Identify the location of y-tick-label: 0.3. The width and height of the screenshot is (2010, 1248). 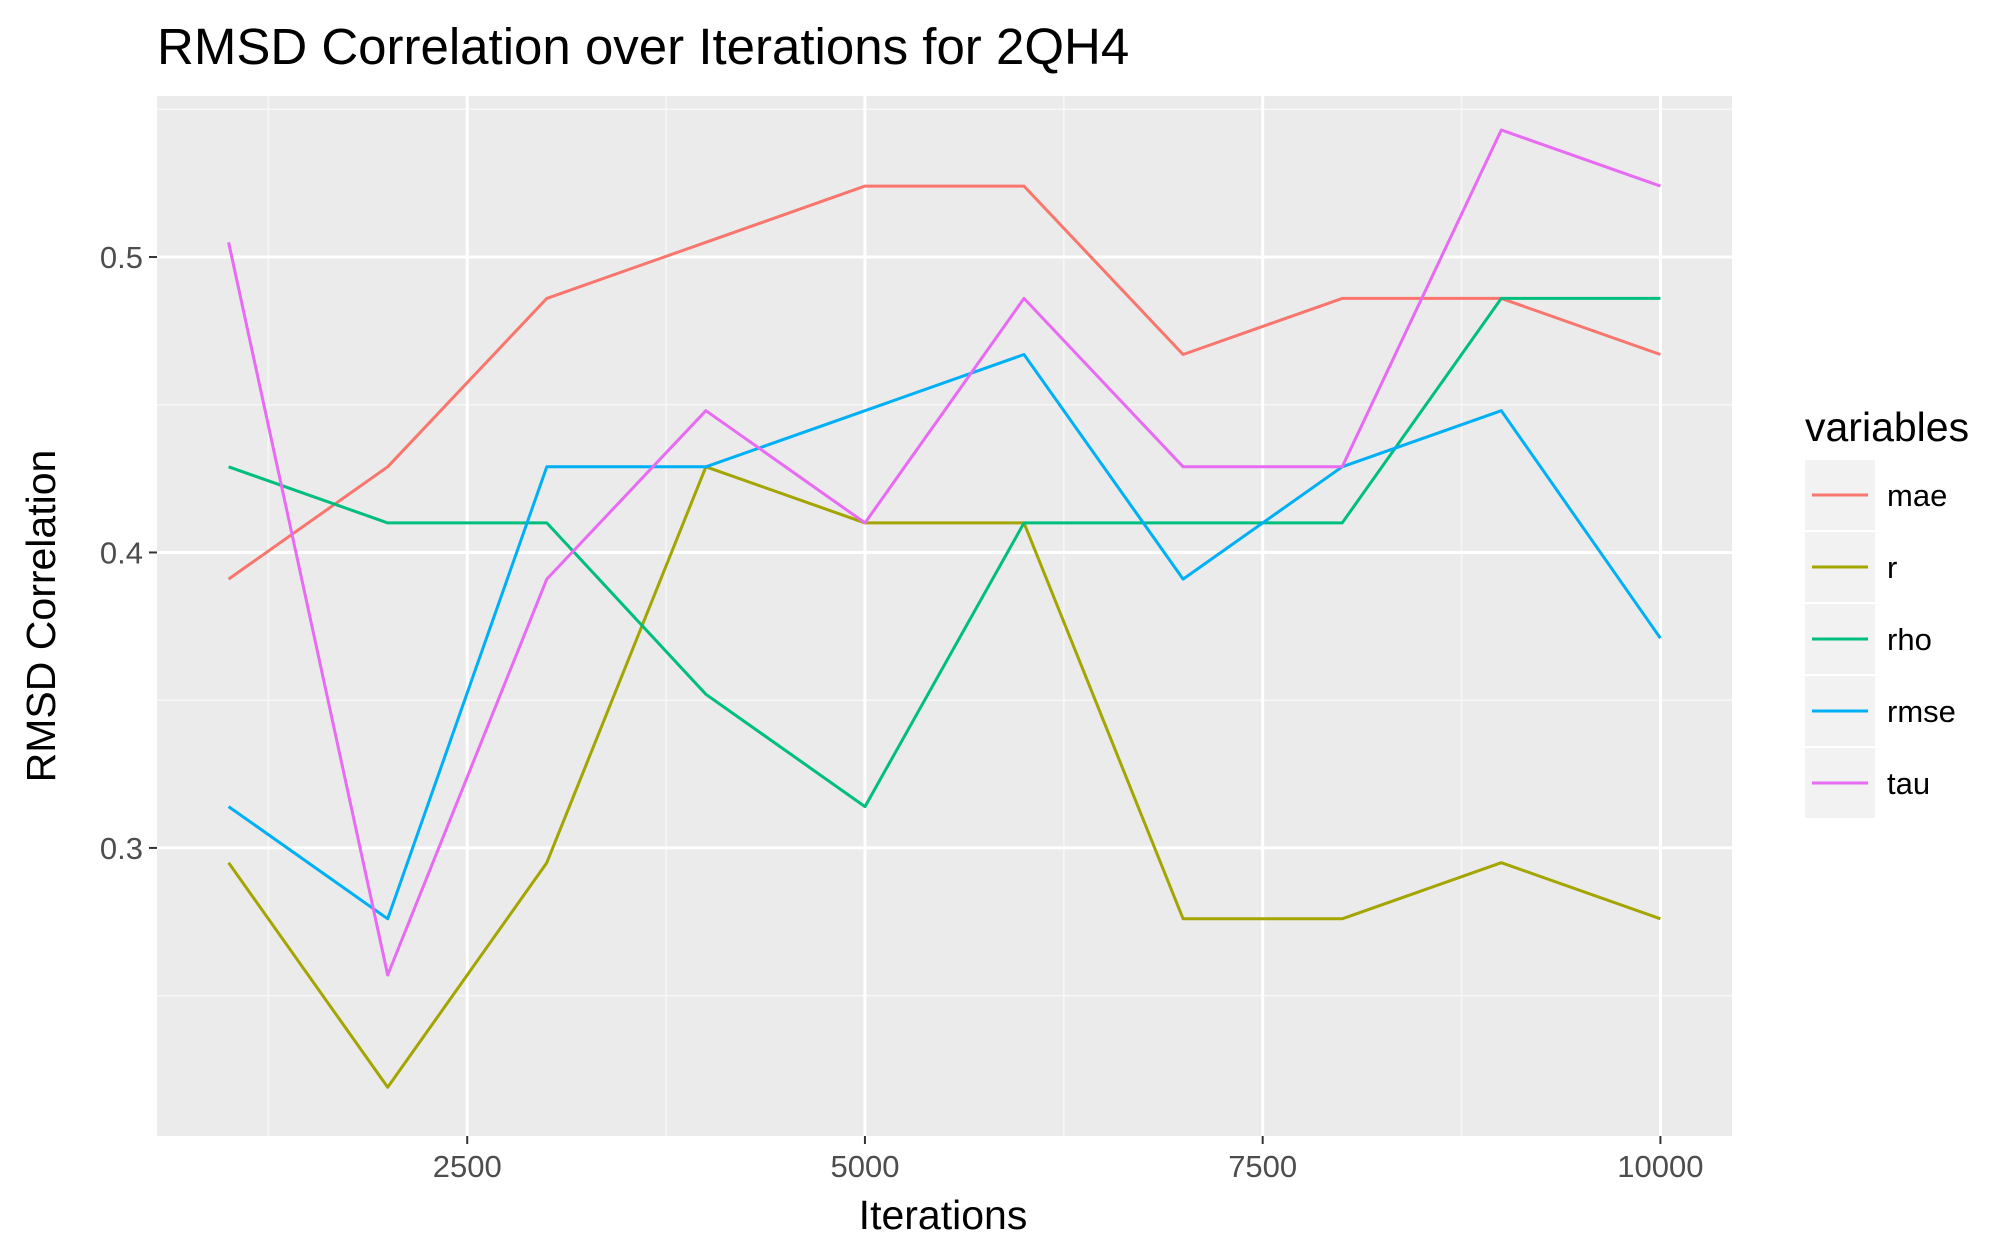
(121, 848).